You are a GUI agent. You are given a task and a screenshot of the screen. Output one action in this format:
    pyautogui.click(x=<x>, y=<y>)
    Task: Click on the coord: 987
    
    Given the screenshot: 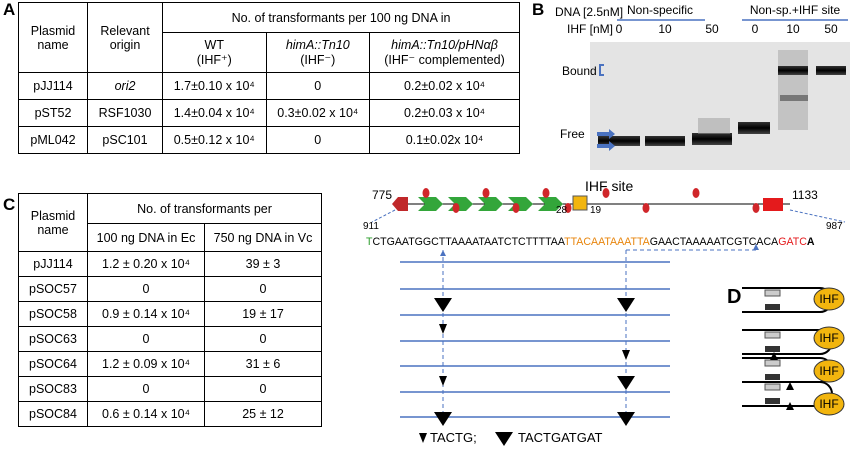 What is the action you would take?
    pyautogui.click(x=834, y=226)
    